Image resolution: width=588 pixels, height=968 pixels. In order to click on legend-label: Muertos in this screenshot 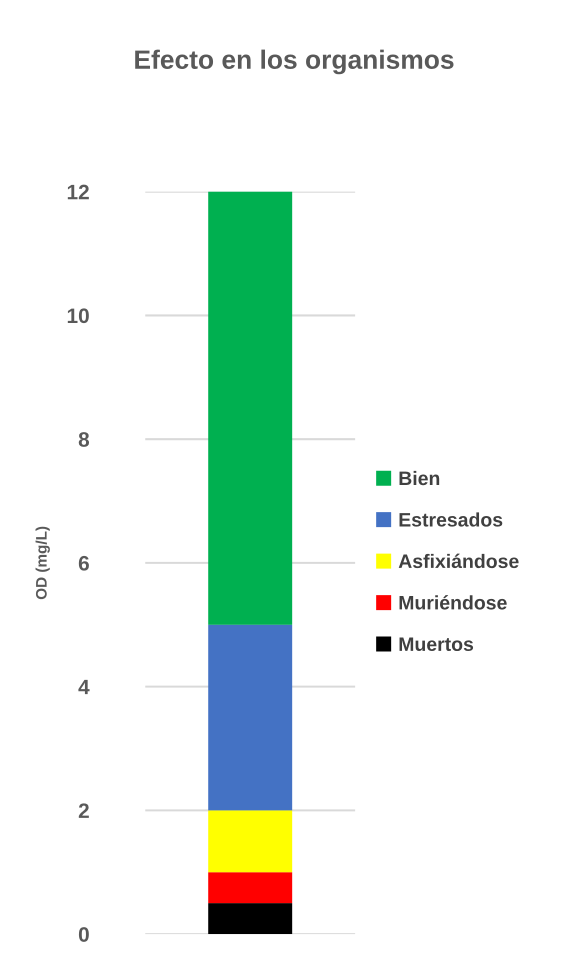, I will do `click(437, 644)`.